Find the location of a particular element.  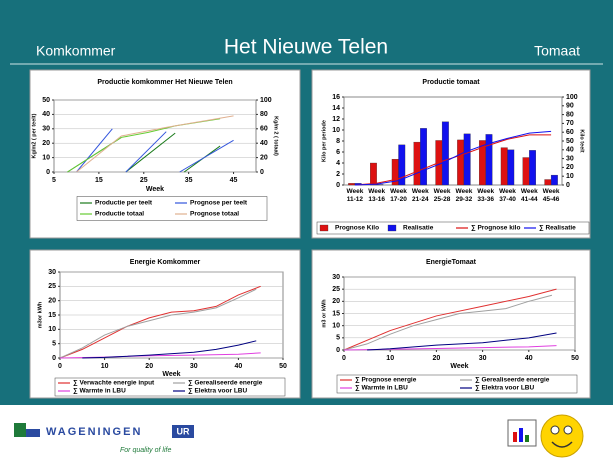

x-tick-label: Week 41-44 is located at coordinates (529, 195).